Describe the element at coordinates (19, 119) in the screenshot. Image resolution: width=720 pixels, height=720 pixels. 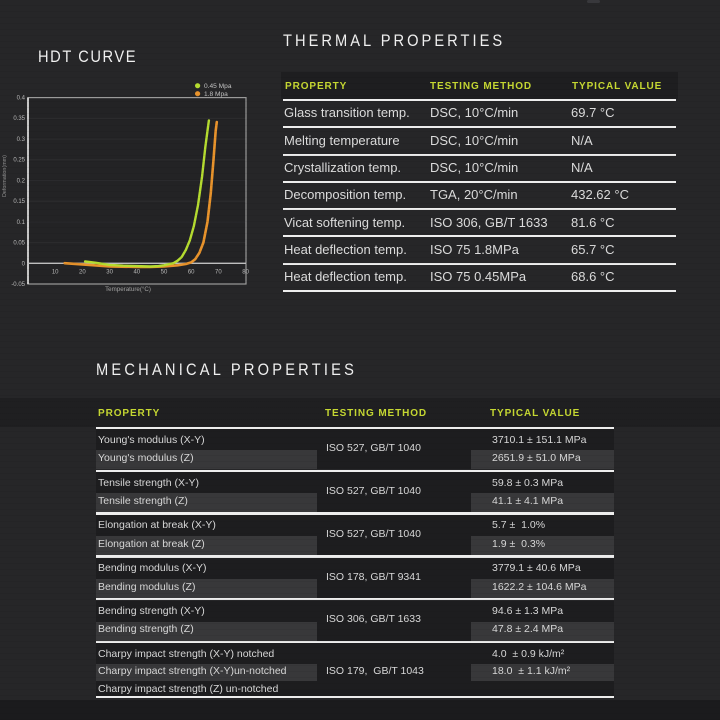
I see `svg-text: 0.35` at that location.